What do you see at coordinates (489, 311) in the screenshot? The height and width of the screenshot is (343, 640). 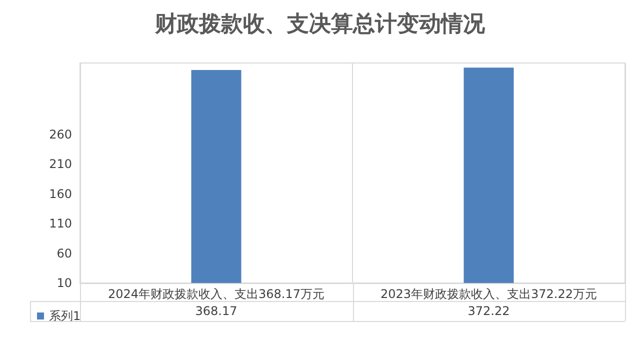 I see `data-label: 372.22` at bounding box center [489, 311].